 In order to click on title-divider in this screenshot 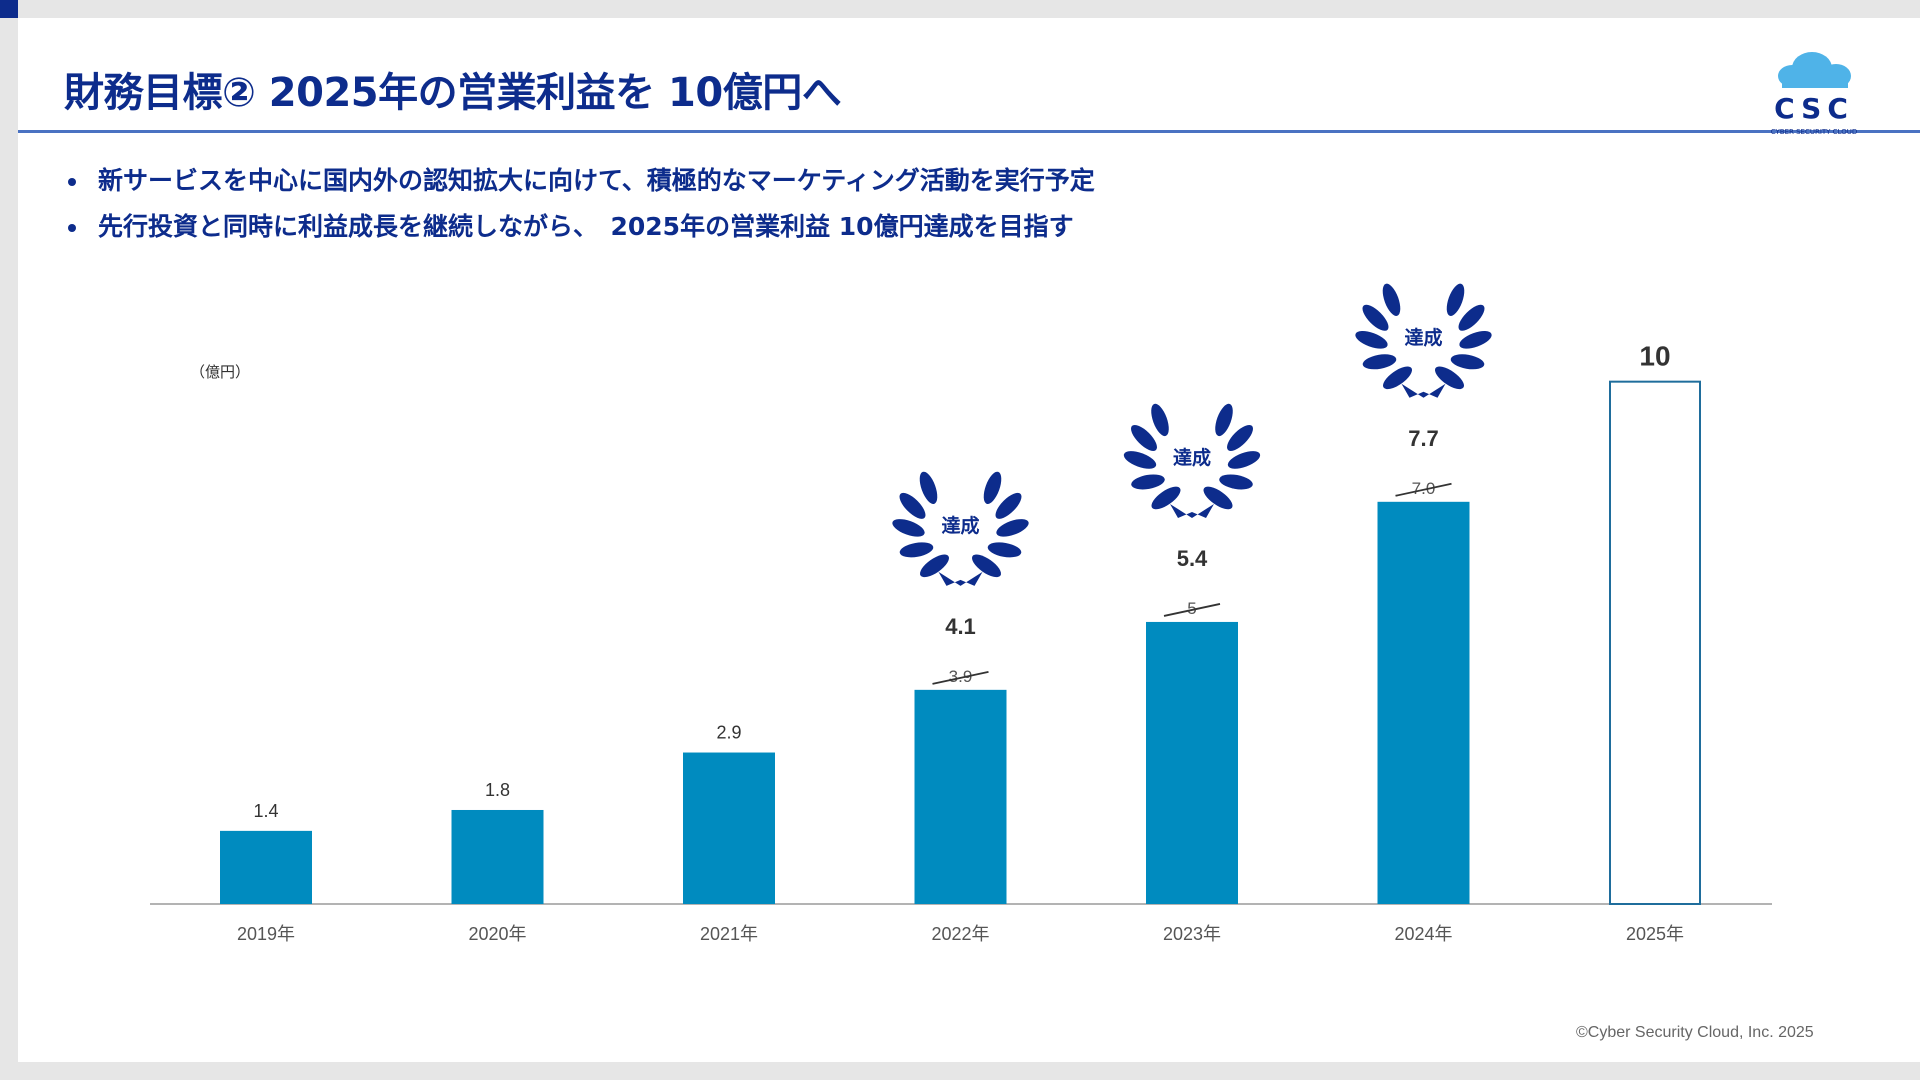, I will do `click(969, 131)`.